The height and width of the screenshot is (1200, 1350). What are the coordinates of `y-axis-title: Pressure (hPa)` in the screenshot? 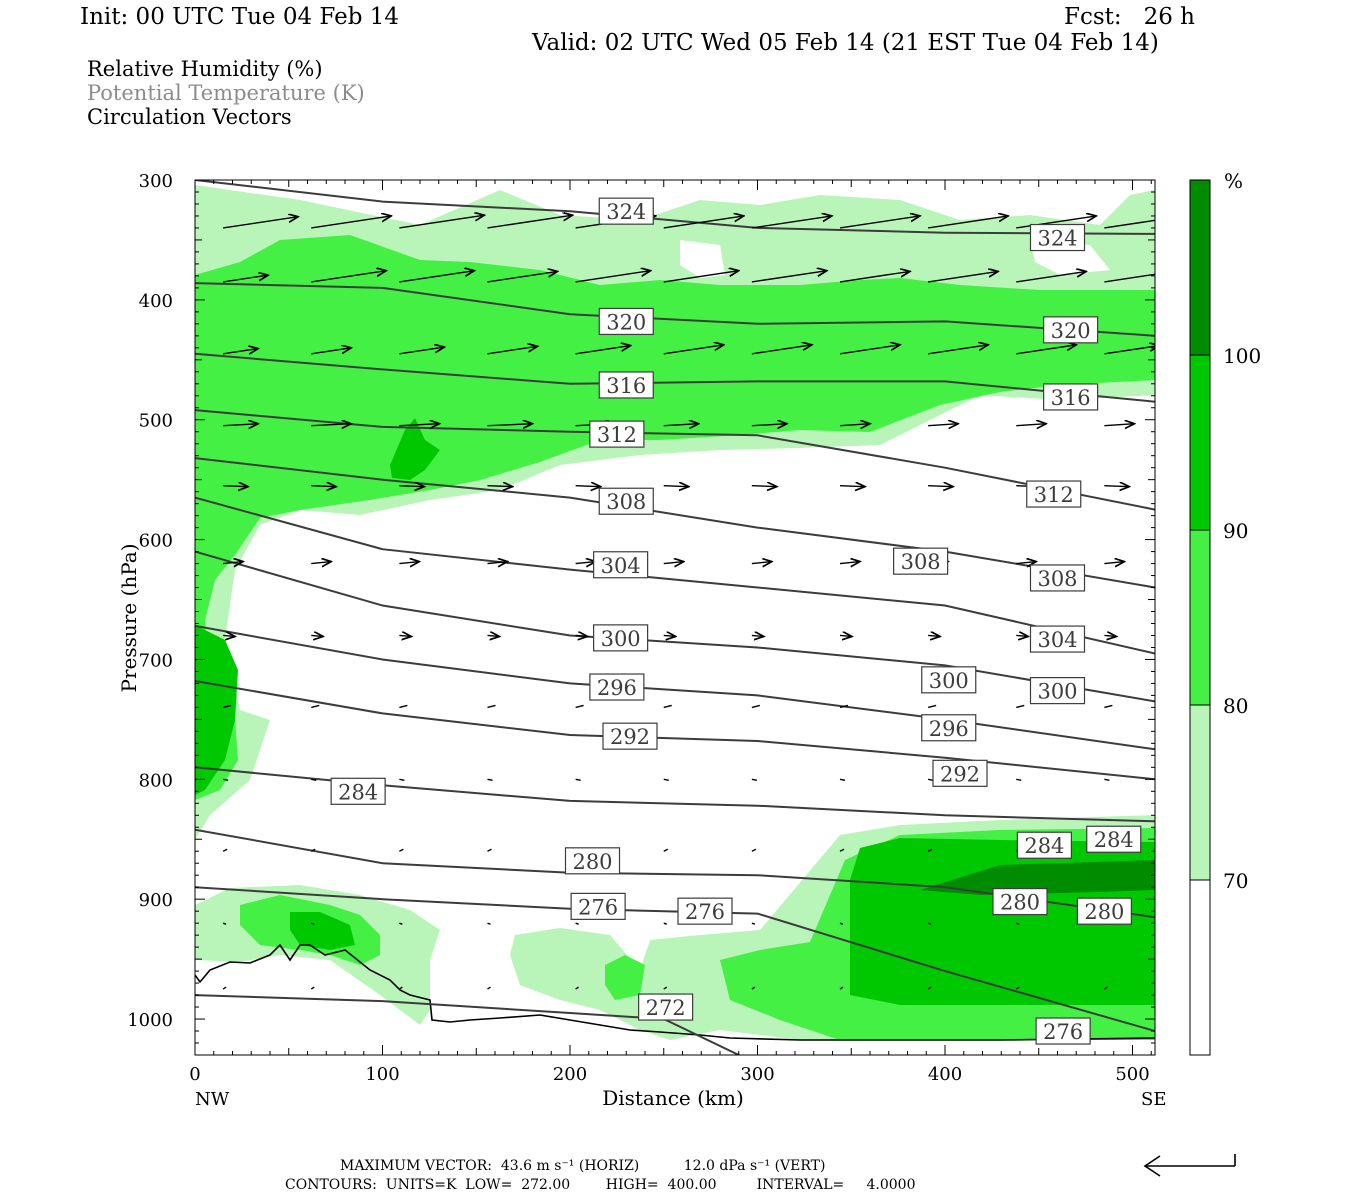 It's located at (129, 618).